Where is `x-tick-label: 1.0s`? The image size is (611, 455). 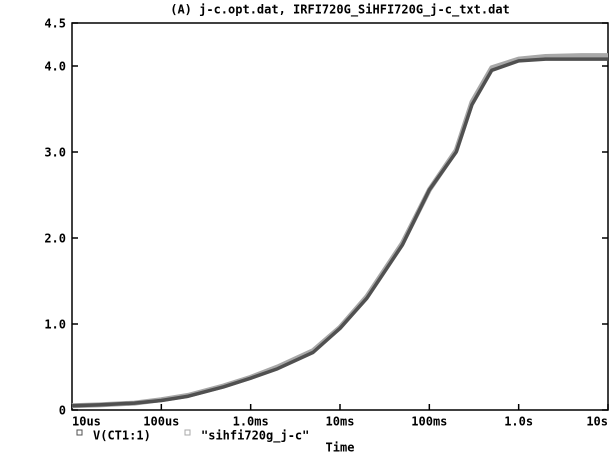
x-tick-label: 1.0s is located at coordinates (518, 422).